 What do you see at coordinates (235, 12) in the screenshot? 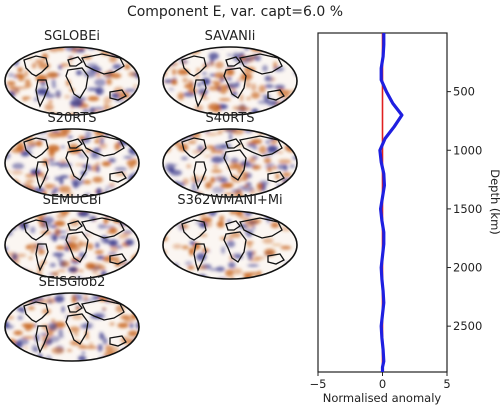
I see `figure-title: Component E, var. capt=6.0 %` at bounding box center [235, 12].